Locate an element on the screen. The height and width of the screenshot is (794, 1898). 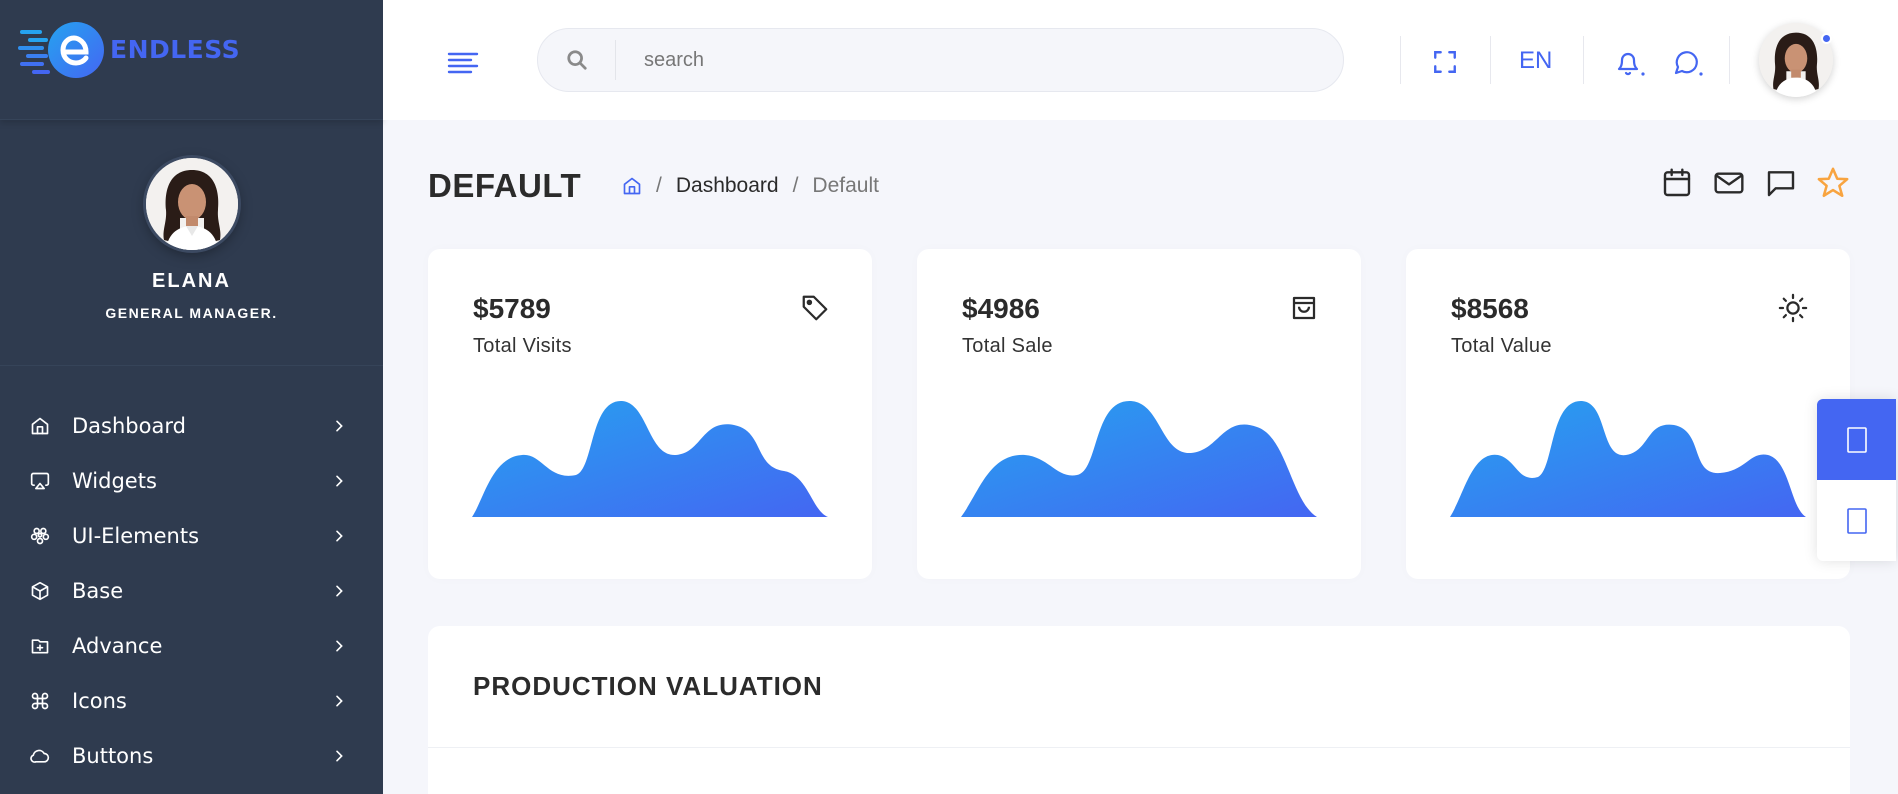
quick-actions is located at coordinates (1755, 183).